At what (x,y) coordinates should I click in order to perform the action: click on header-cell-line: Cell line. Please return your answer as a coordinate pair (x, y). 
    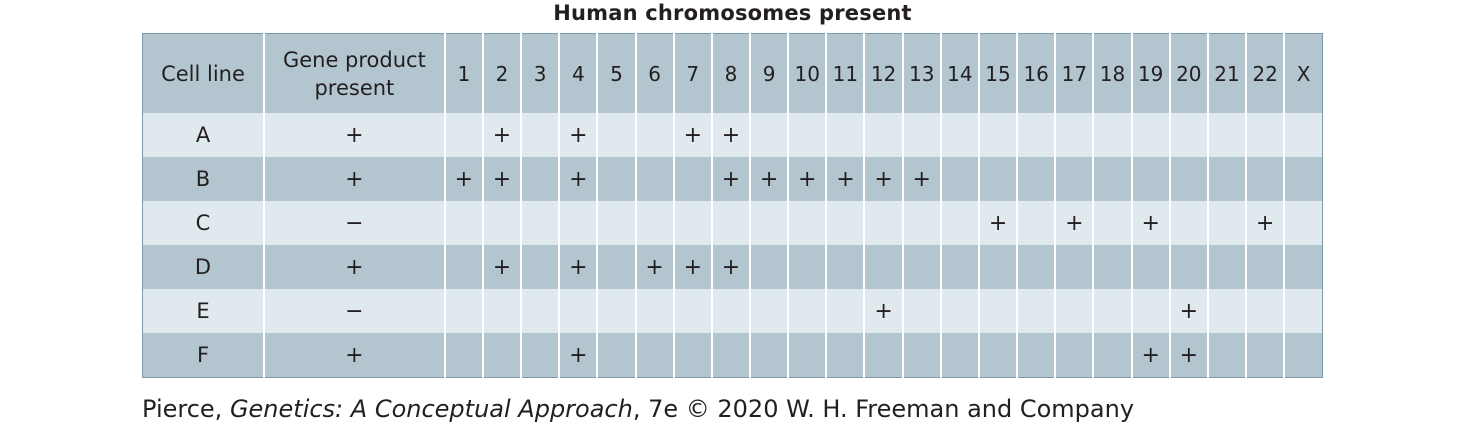
    Looking at the image, I should click on (203, 73).